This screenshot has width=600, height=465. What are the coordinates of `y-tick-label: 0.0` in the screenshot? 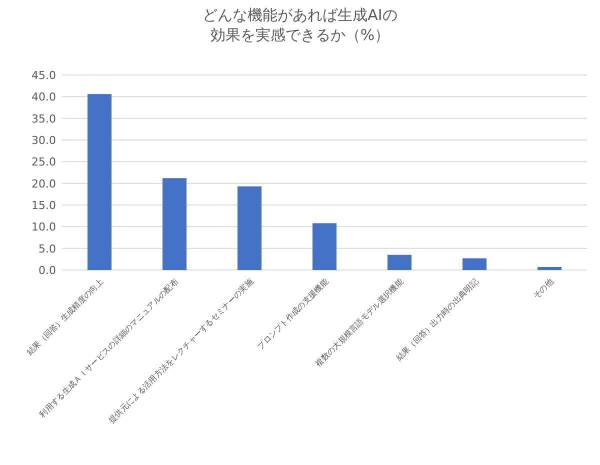 It's located at (47, 270).